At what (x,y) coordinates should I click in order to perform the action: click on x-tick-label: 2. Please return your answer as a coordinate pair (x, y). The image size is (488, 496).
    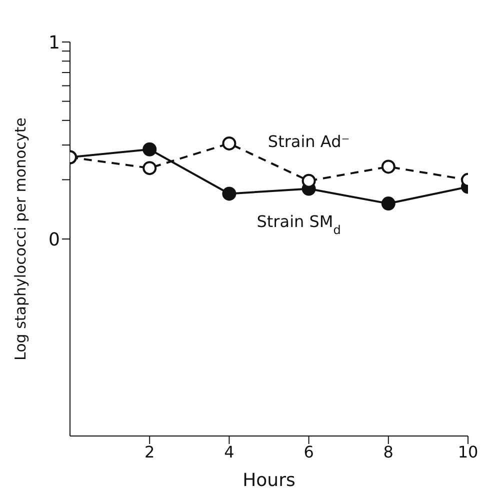
    Looking at the image, I should click on (149, 452).